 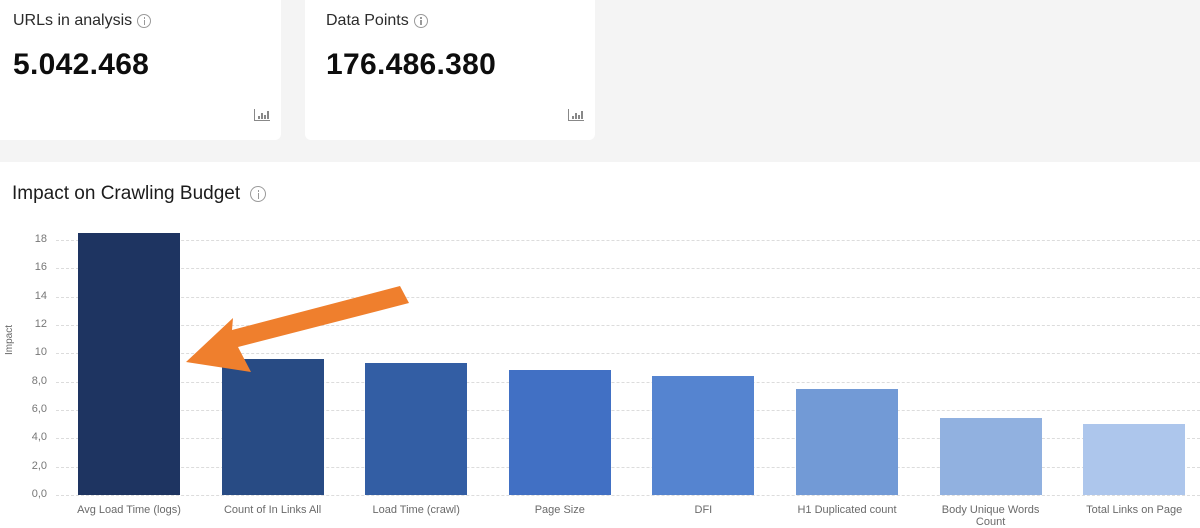 I want to click on x-tick-label: H1 Duplicated count, so click(x=847, y=510).